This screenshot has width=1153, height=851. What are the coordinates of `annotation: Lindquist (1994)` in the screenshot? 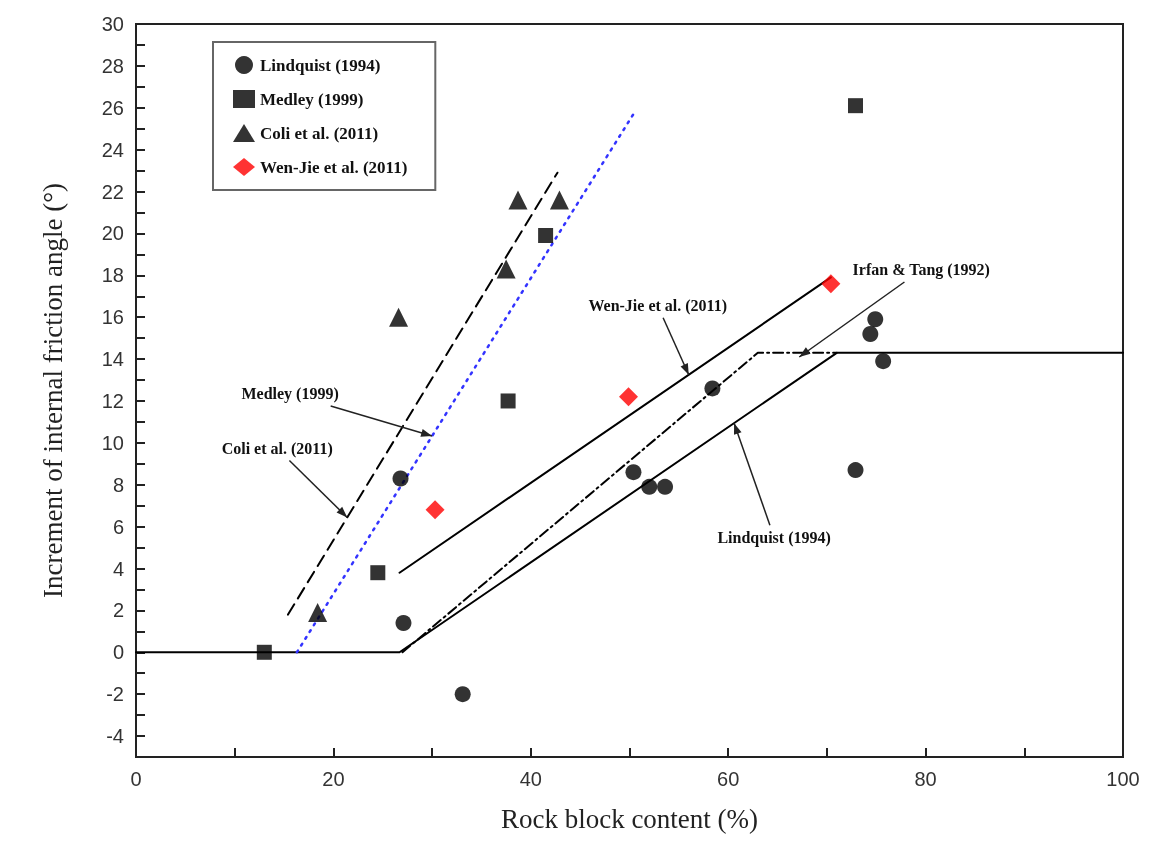 It's located at (774, 537).